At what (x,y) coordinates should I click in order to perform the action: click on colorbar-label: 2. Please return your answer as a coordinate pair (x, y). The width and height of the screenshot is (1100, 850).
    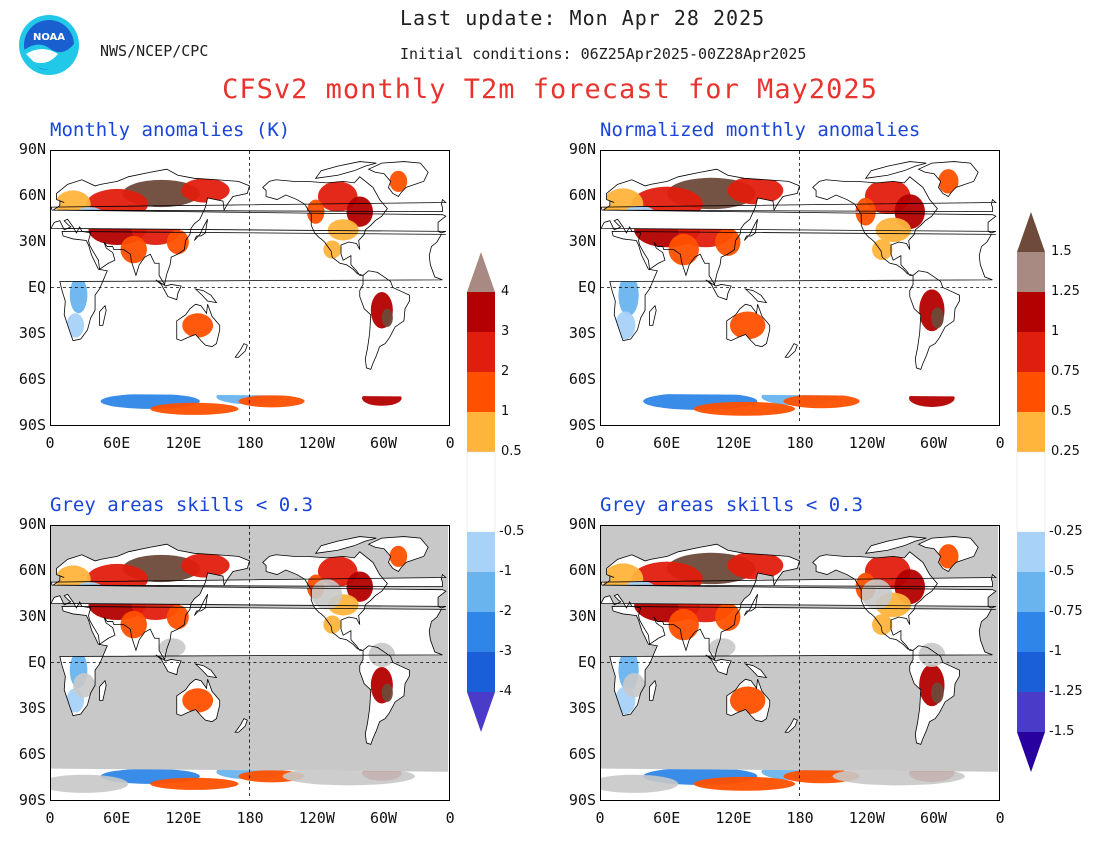
    Looking at the image, I should click on (505, 371).